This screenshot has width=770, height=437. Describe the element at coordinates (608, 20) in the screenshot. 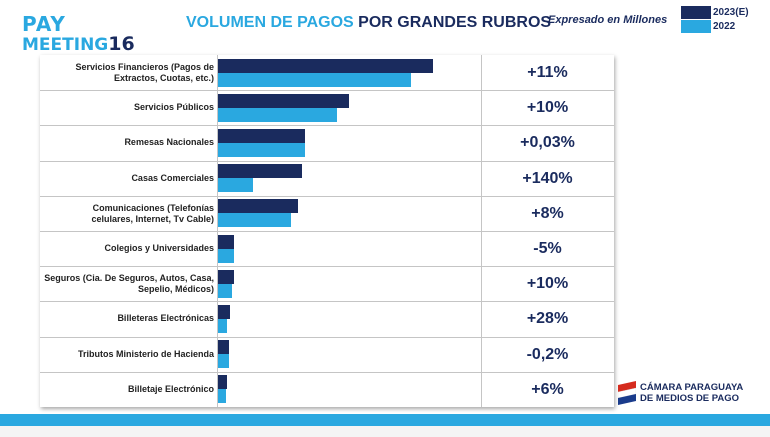

I see `chart-subtitle: Expresado en Millones` at that location.